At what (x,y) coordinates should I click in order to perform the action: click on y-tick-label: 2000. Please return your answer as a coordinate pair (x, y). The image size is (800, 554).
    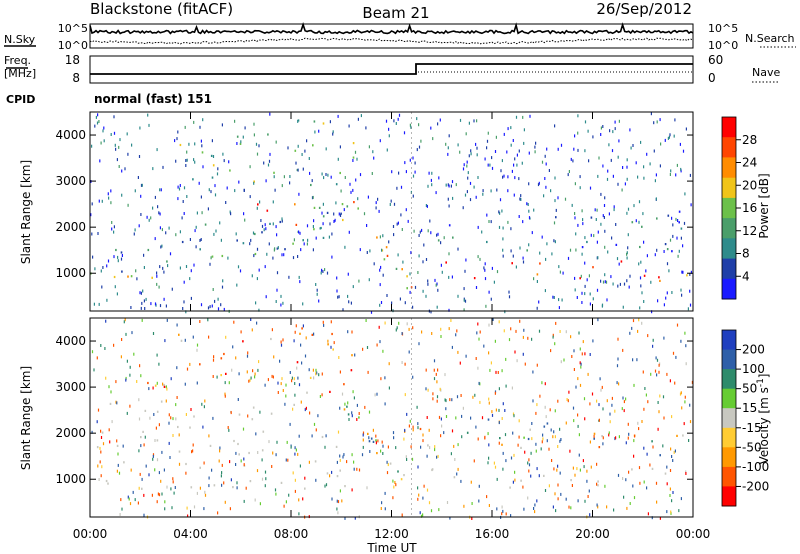
    Looking at the image, I should click on (70, 227).